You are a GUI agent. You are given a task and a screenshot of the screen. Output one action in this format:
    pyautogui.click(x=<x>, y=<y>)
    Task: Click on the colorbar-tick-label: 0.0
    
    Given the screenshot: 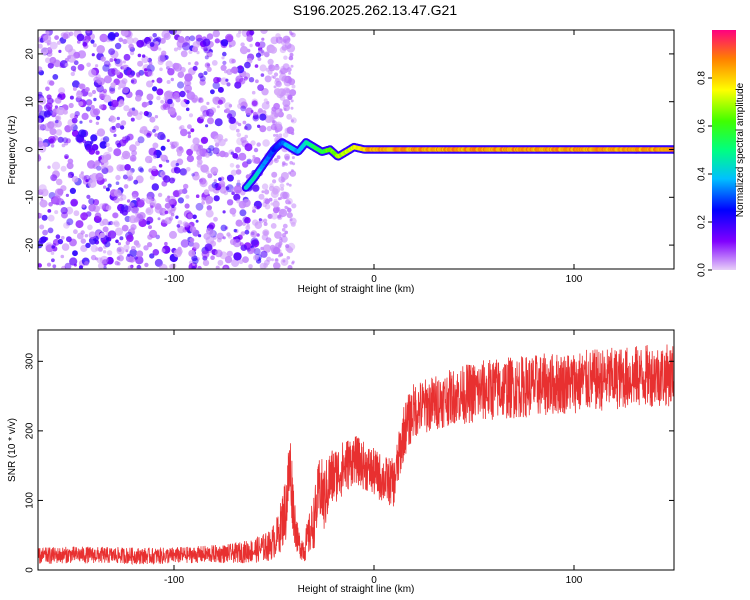 What is the action you would take?
    pyautogui.click(x=702, y=270)
    